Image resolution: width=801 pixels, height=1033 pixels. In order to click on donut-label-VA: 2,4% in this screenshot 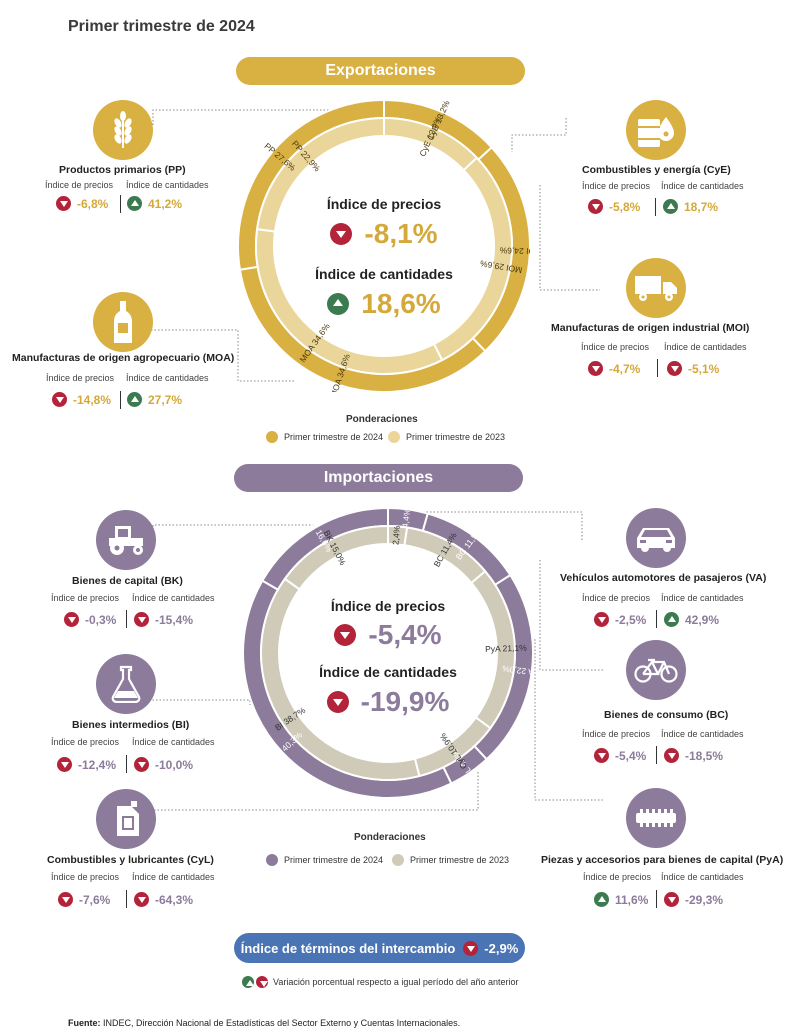, I will do `click(395, 535)`.